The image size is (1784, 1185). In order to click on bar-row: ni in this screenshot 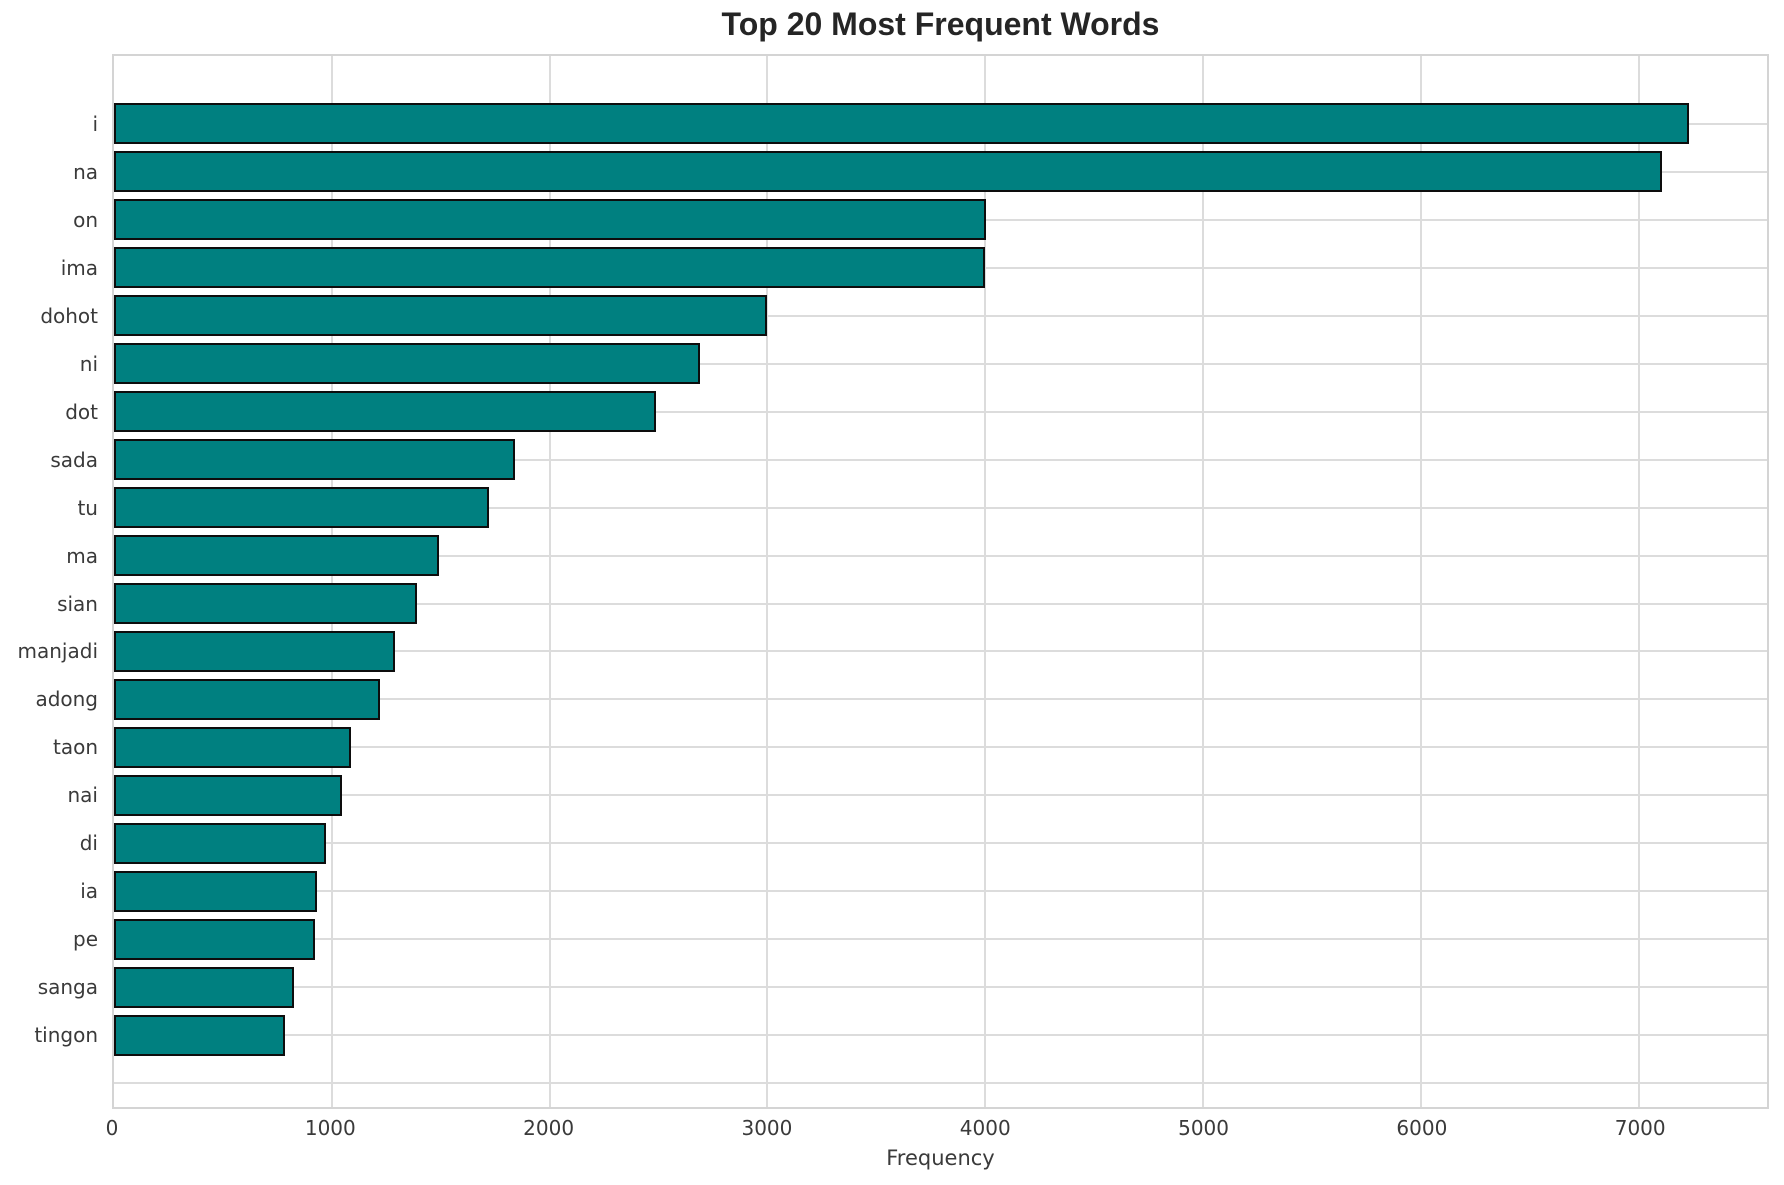, I will do `click(923, 364)`.